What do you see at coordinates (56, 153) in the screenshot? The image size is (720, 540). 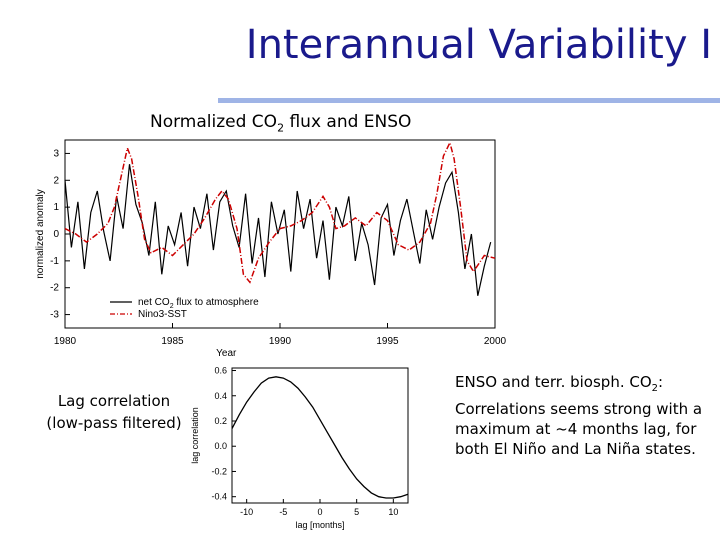 I see `ts-ytick-label: 3` at bounding box center [56, 153].